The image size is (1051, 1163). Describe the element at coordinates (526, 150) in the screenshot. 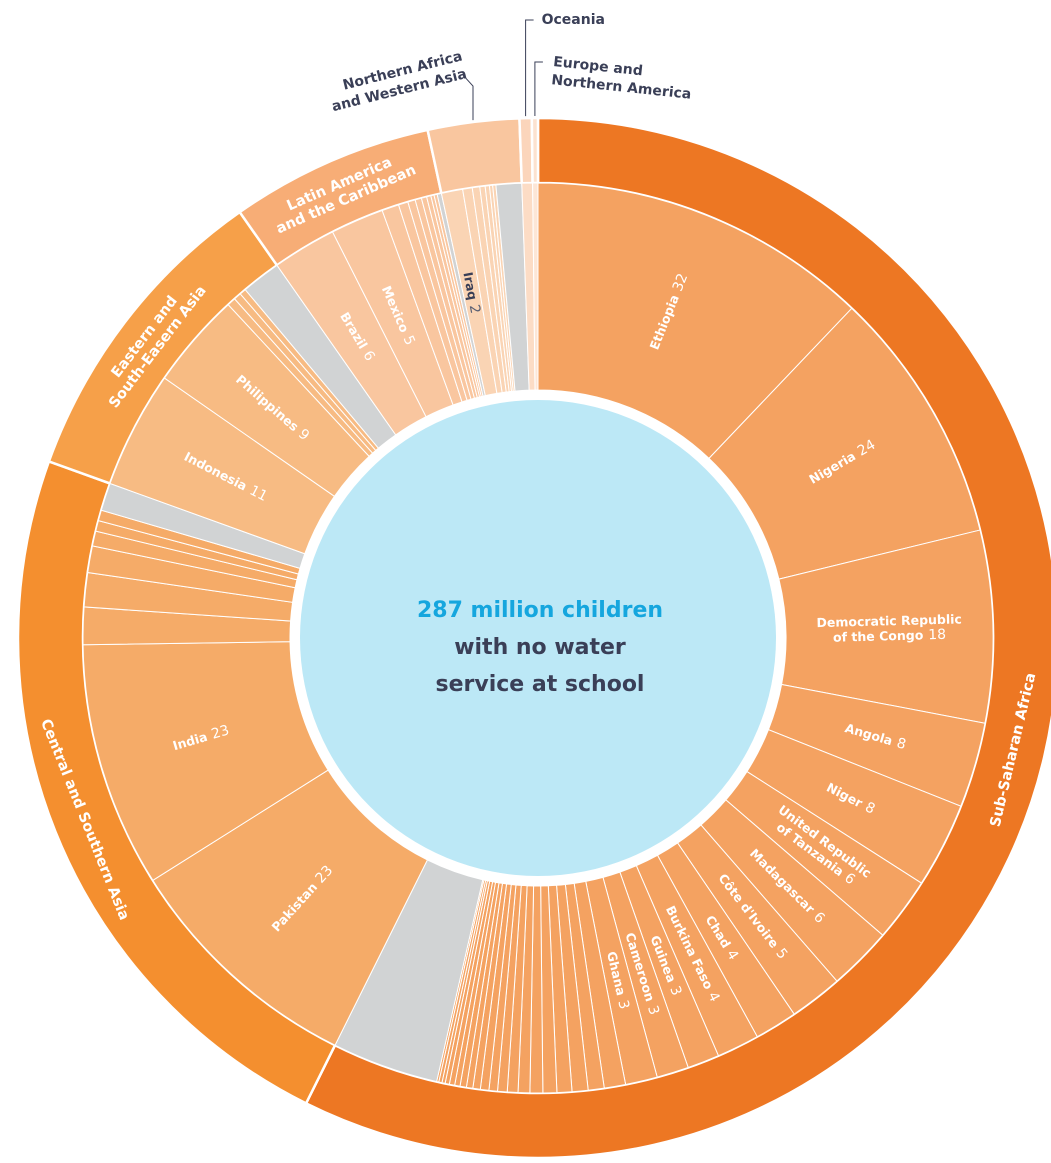

I see `region-ring-oceania` at that location.